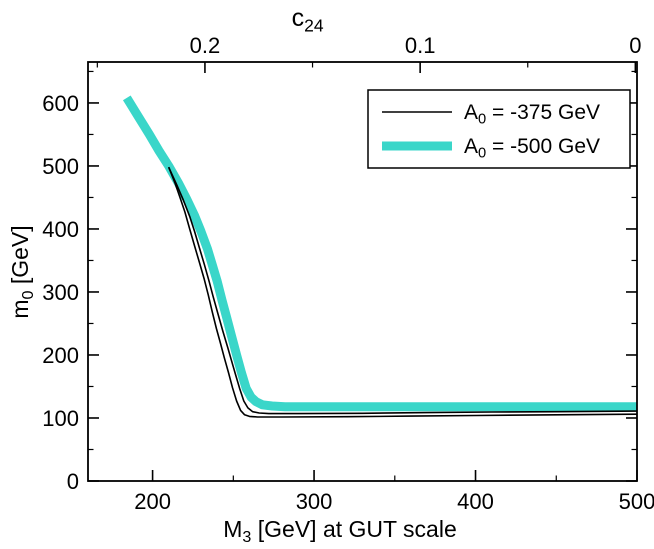 The image size is (654, 549). I want to click on y-axis-tick-label: 200, so click(60, 355).